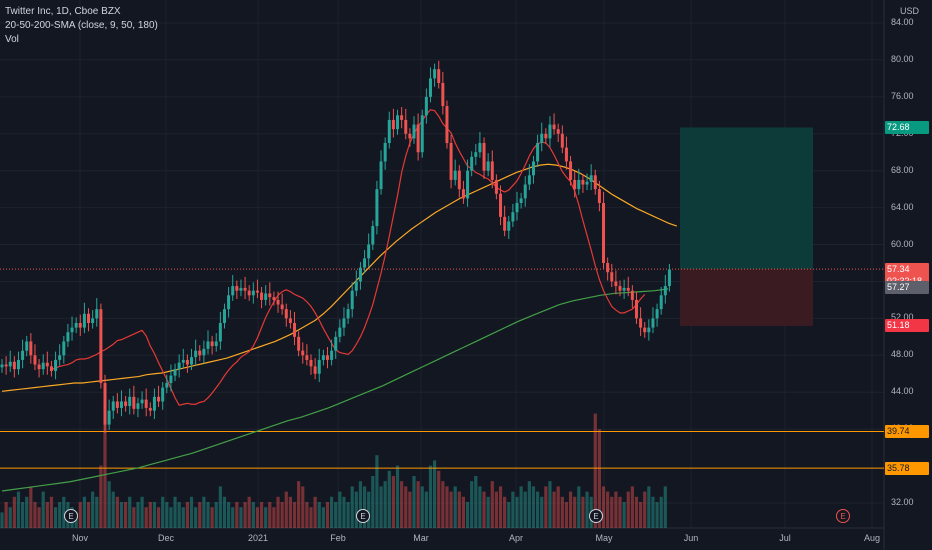  I want to click on symbol-legend: Twitter Inc, 1D, Cboe BZX, so click(63, 11).